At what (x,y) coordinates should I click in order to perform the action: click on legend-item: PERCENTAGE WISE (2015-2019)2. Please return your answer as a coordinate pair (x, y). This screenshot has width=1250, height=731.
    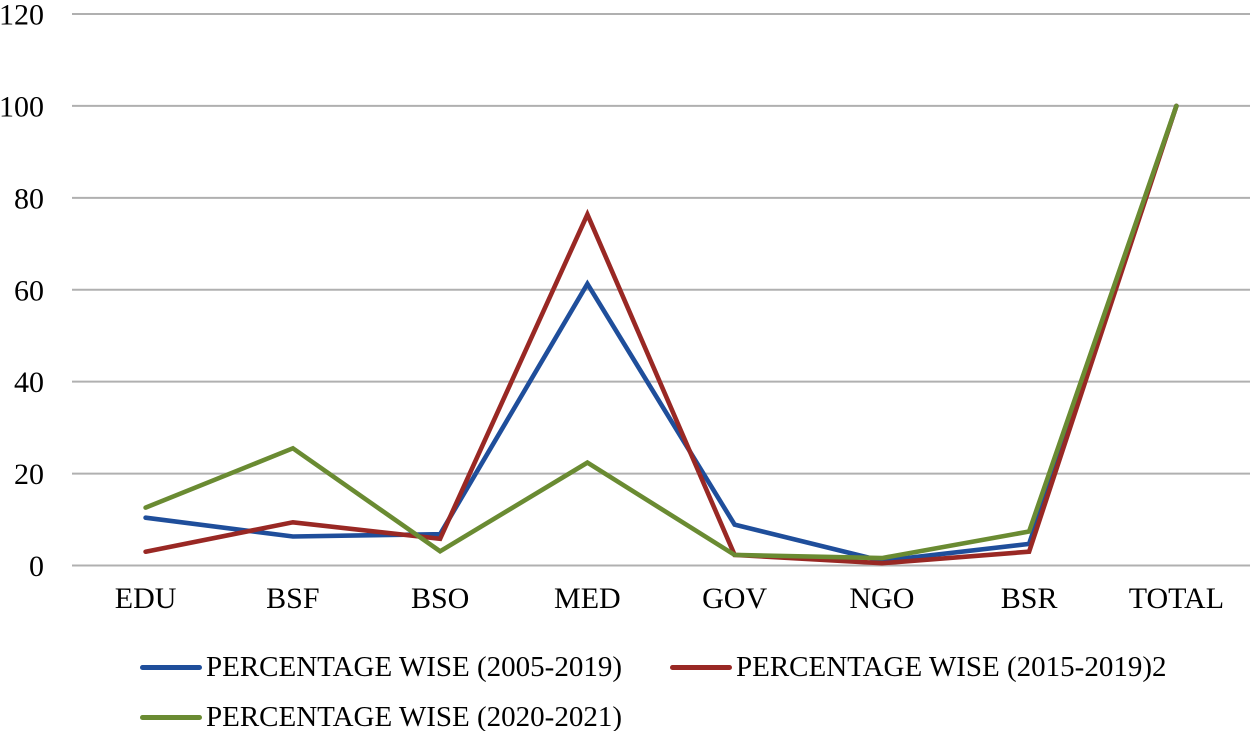
    Looking at the image, I should click on (918, 667).